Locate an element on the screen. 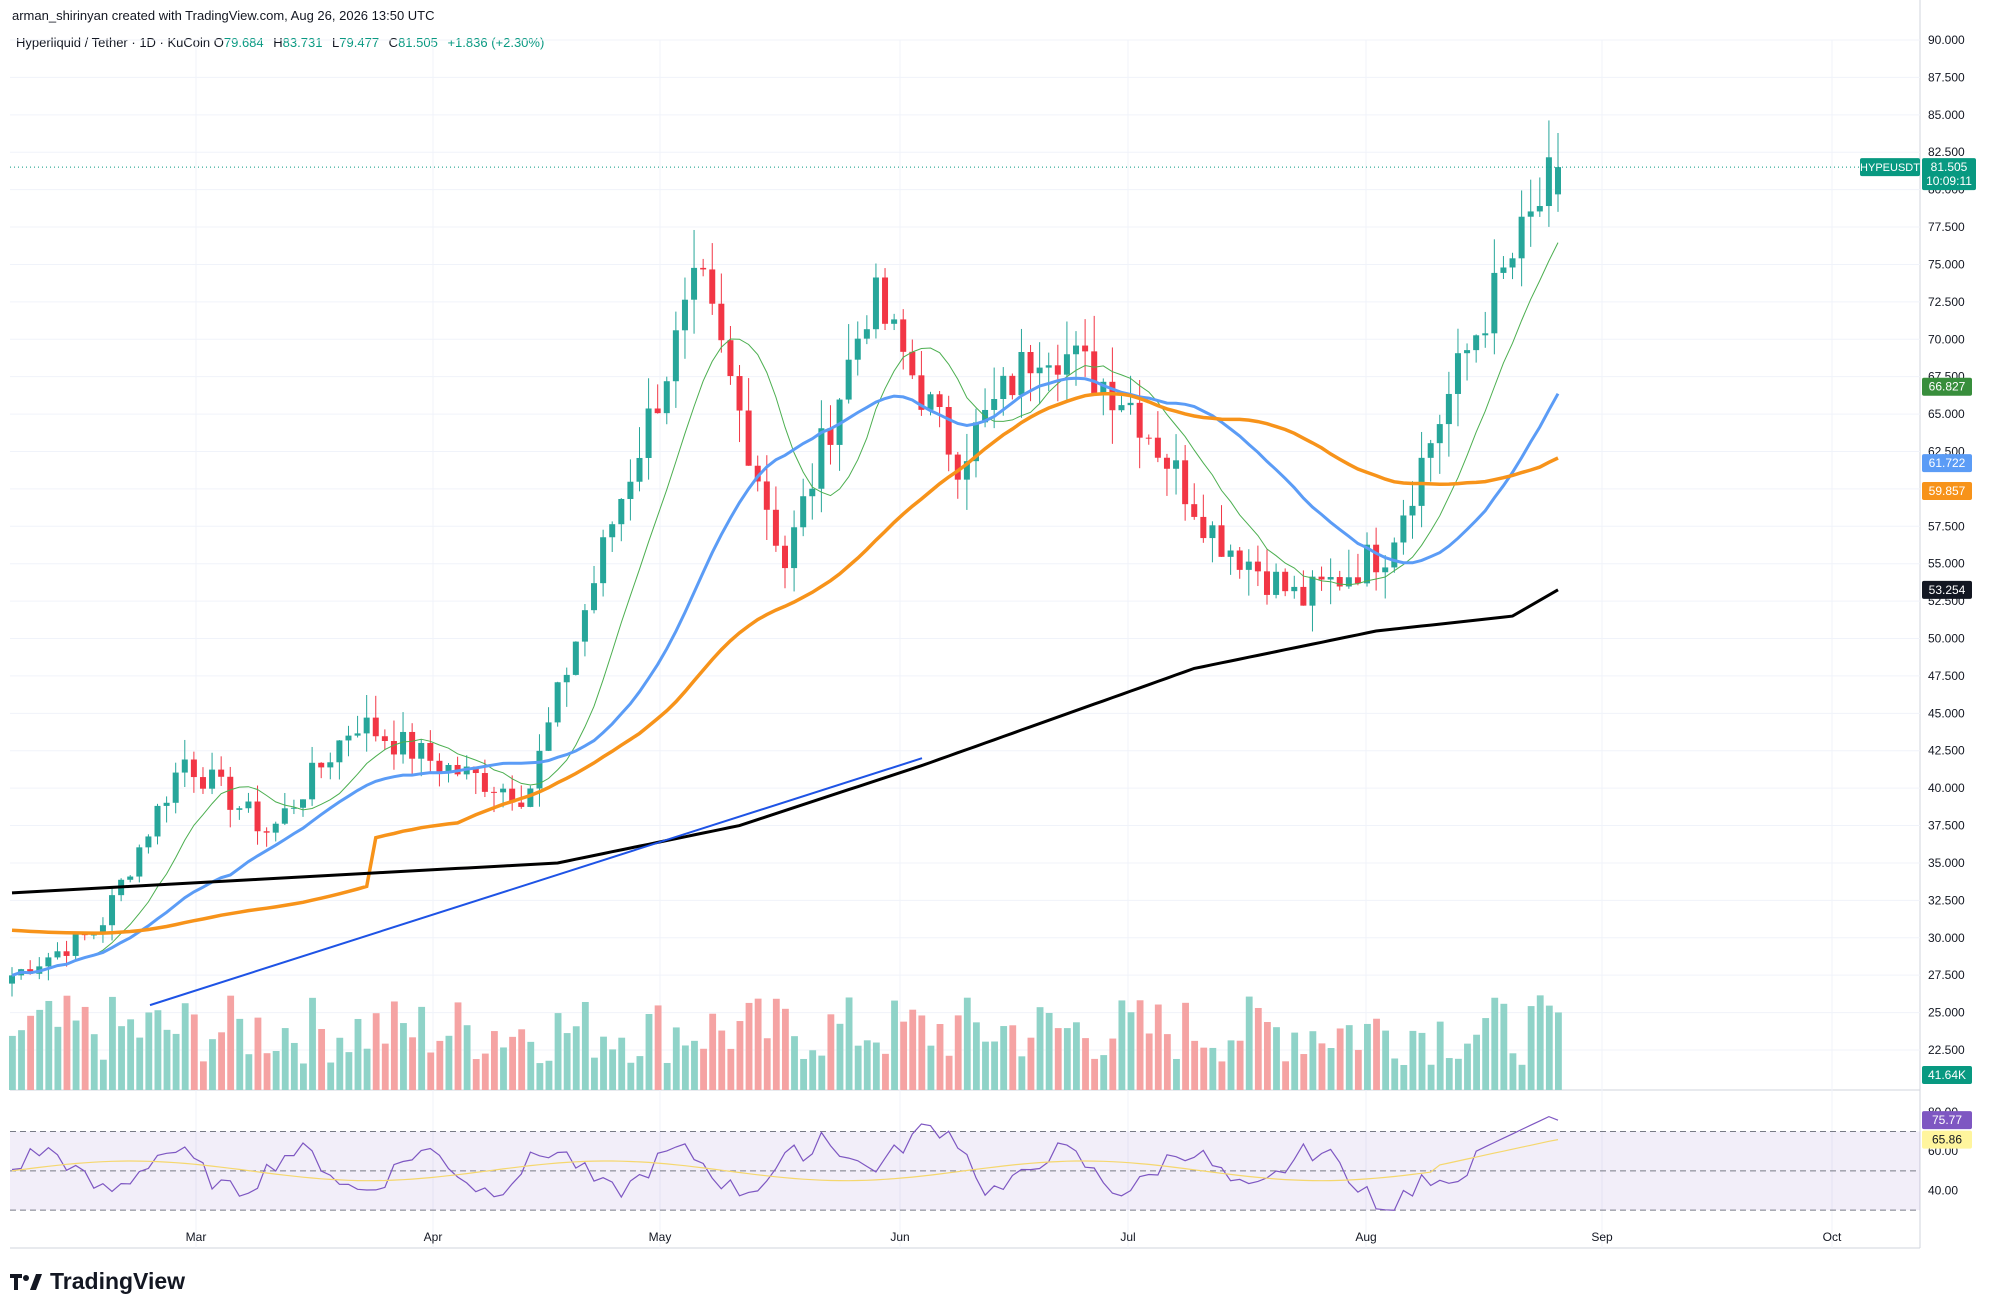 This screenshot has height=1311, width=1996. rsi-value-tag: 75.77 is located at coordinates (1947, 1120).